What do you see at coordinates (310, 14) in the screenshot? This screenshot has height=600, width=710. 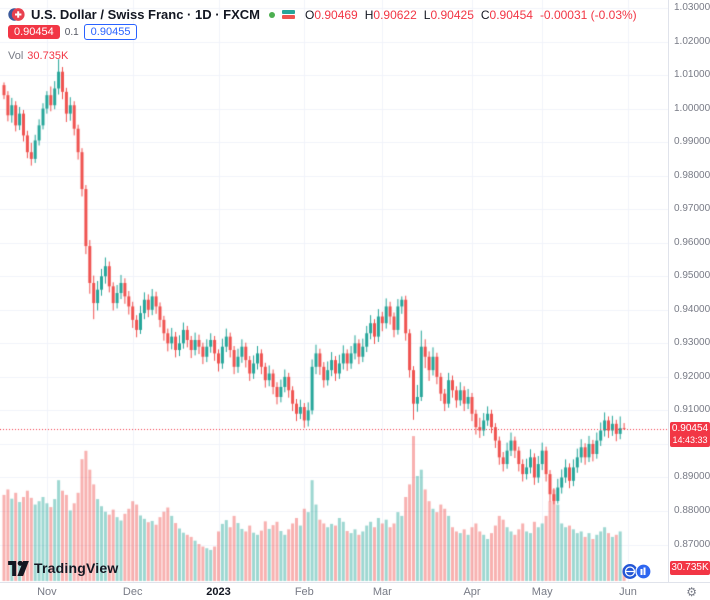 I see `open-label: O` at bounding box center [310, 14].